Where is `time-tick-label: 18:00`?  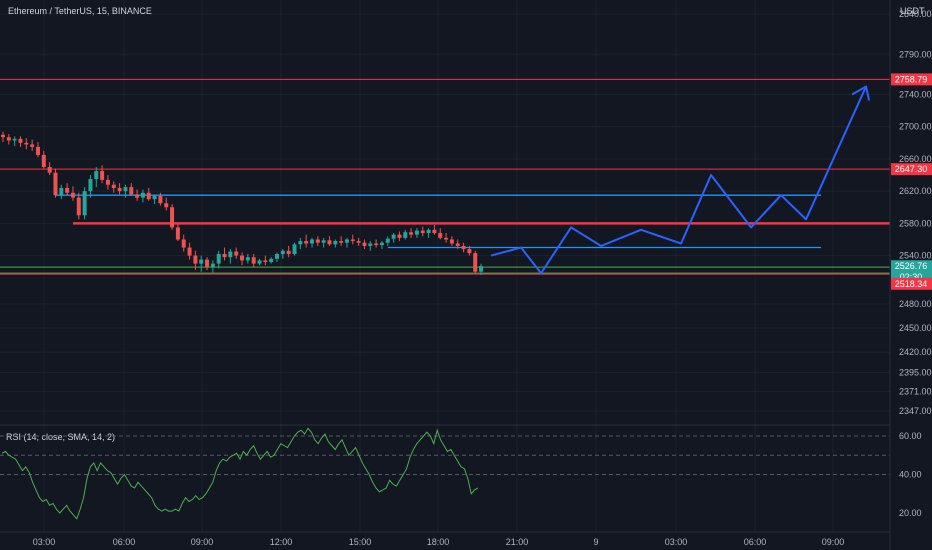
time-tick-label: 18:00 is located at coordinates (438, 542).